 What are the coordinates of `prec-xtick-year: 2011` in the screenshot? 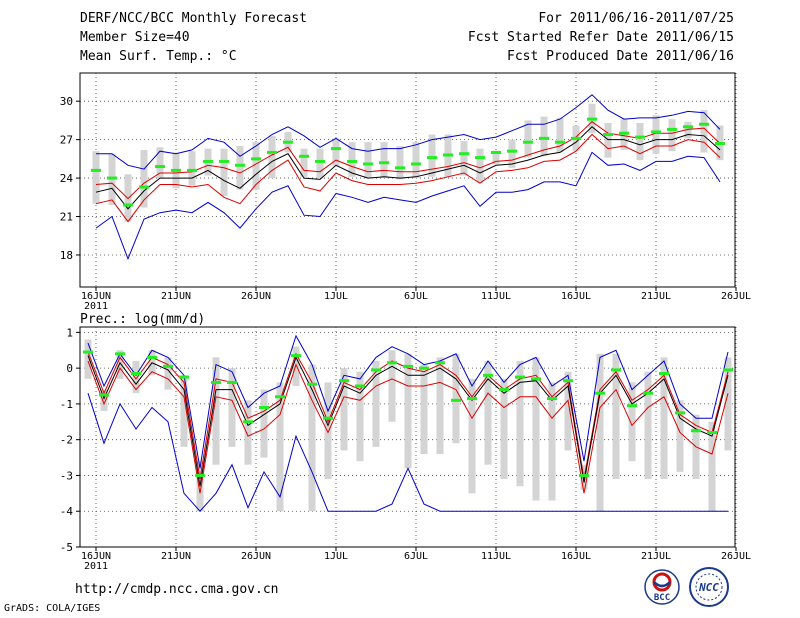 It's located at (96, 566).